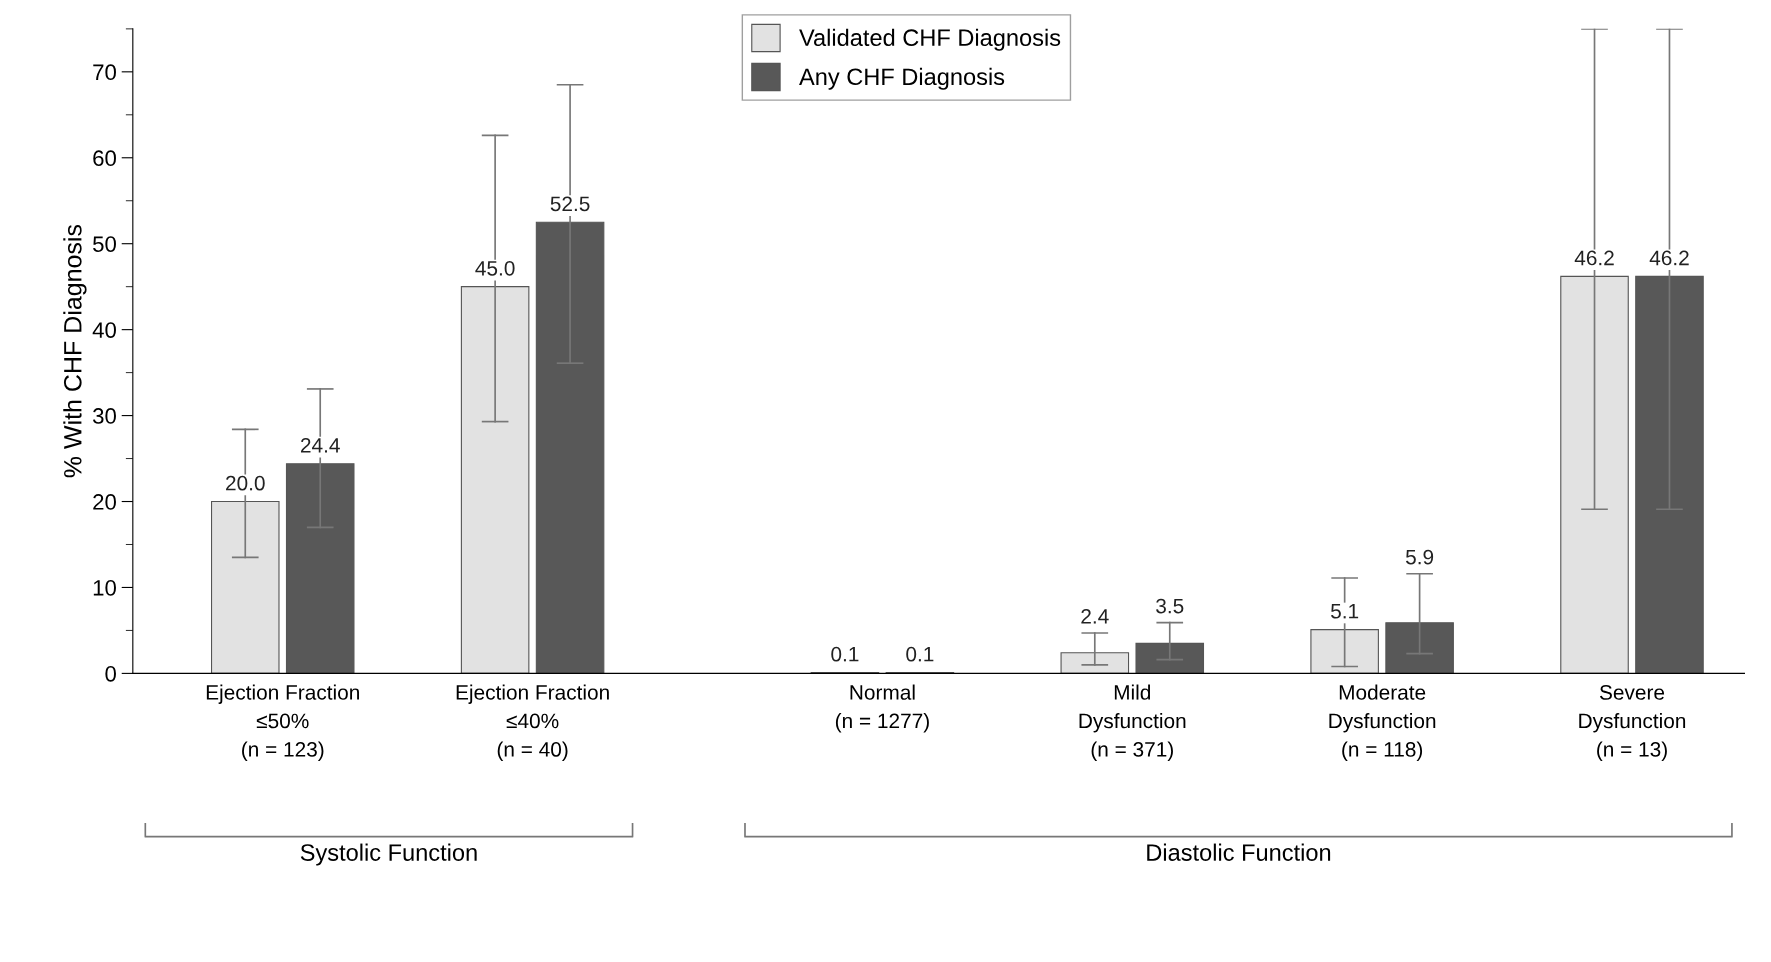 The height and width of the screenshot is (962, 1771). I want to click on data-label: 24.4, so click(320, 445).